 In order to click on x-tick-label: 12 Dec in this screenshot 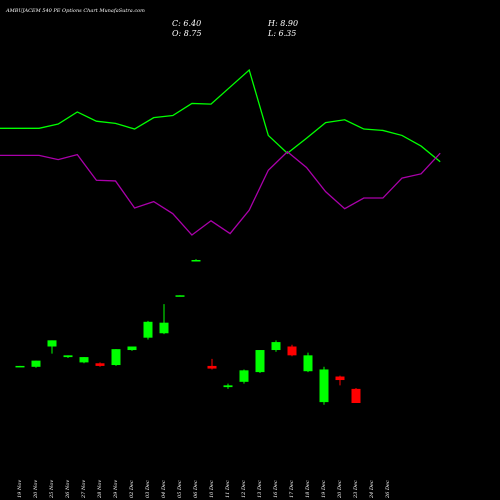, I will do `click(244, 489)`.